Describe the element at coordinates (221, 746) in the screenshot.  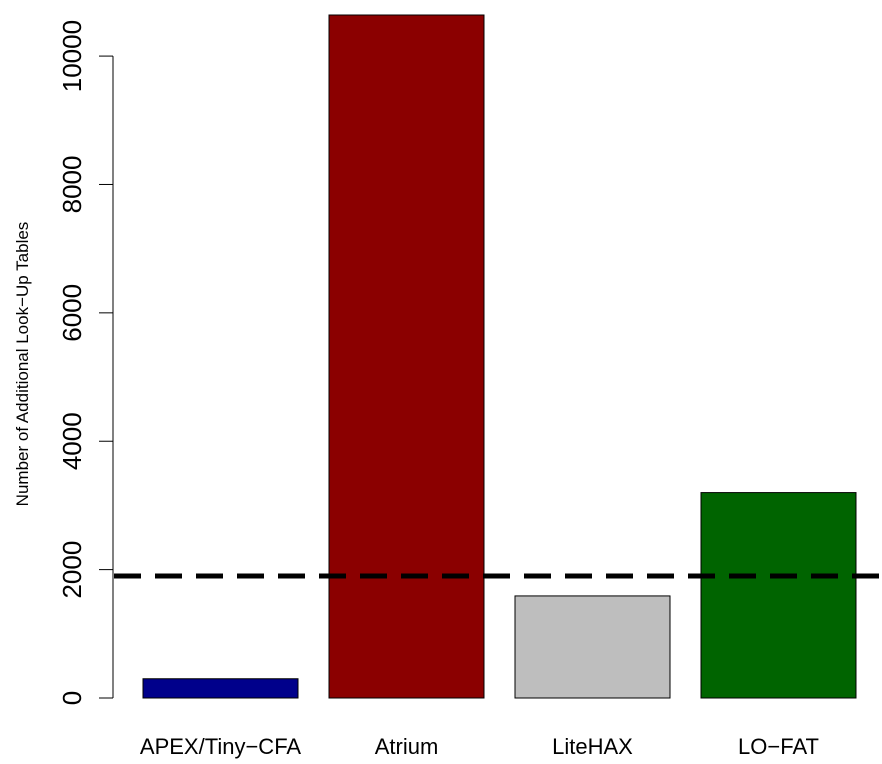
I see `x-tick-label: APEX/Tiny−CFA` at that location.